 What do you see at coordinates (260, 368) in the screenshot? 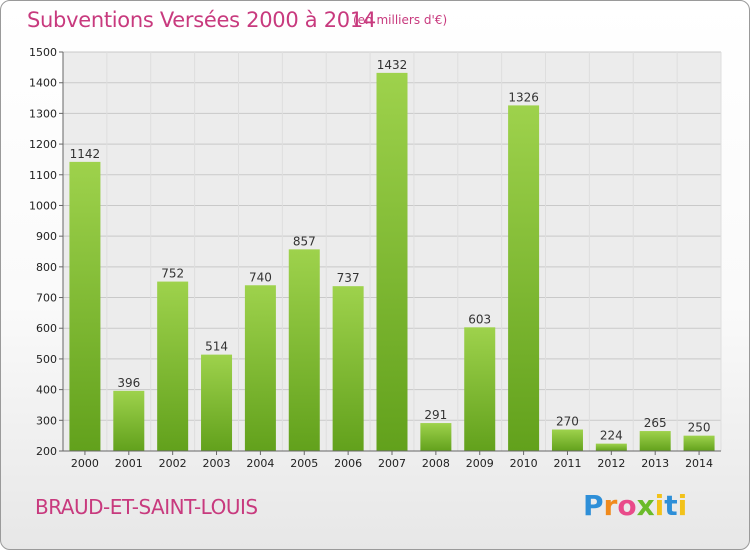
I see `bar-2004` at bounding box center [260, 368].